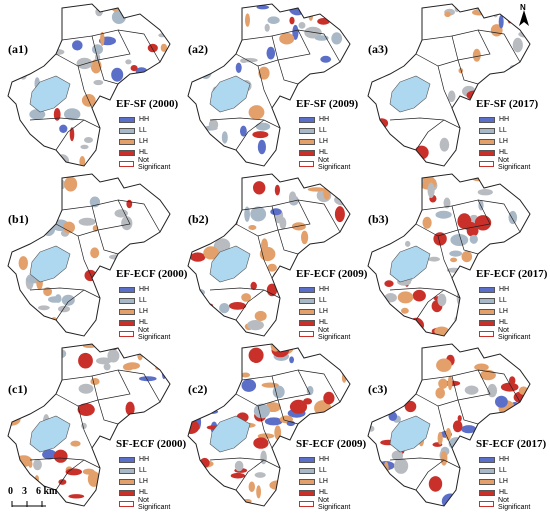 This screenshot has width=550, height=518. What do you see at coordinates (28, 504) in the screenshot?
I see `scale-bar` at bounding box center [28, 504].